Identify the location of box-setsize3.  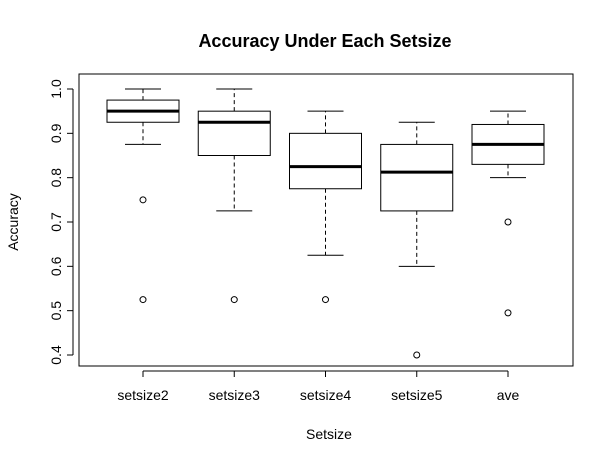
(234, 196).